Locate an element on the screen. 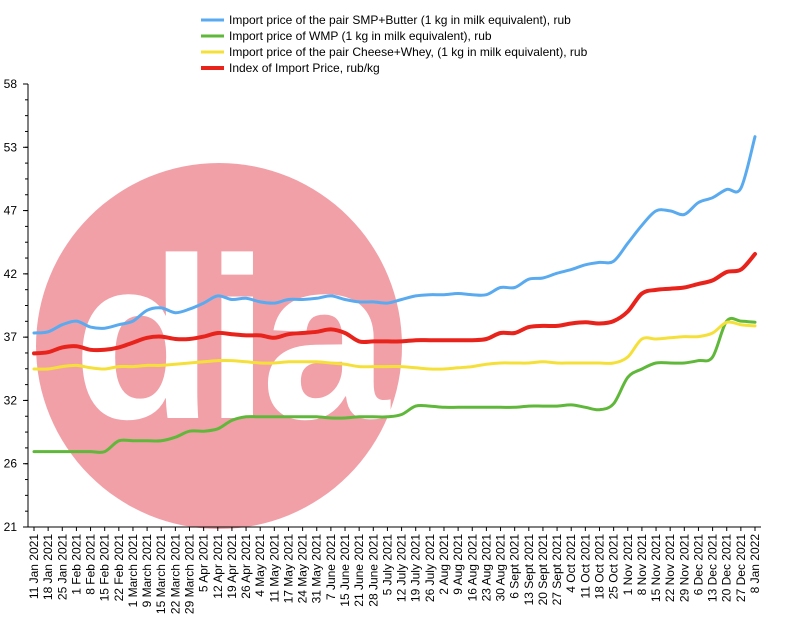 The width and height of the screenshot is (791, 636). x-tick-label: 17 May 2021 is located at coordinates (288, 569).